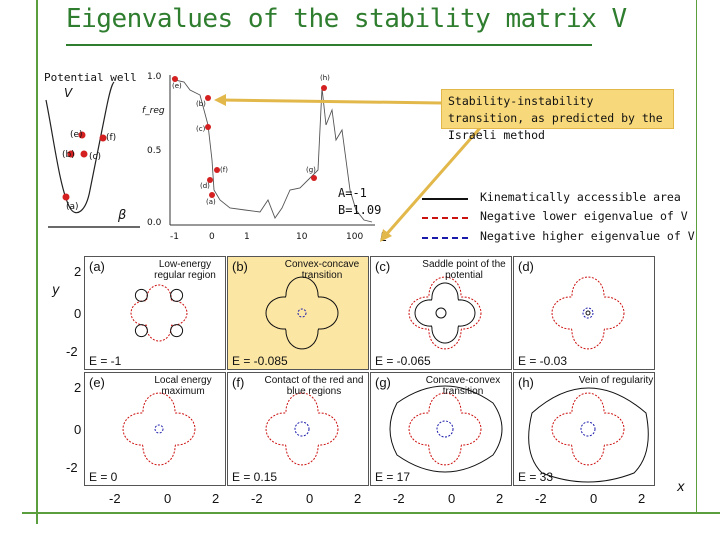 Image resolution: width=720 pixels, height=540 pixels. Describe the element at coordinates (543, 361) in the screenshot. I see `panel-energy: E = -0.03` at that location.